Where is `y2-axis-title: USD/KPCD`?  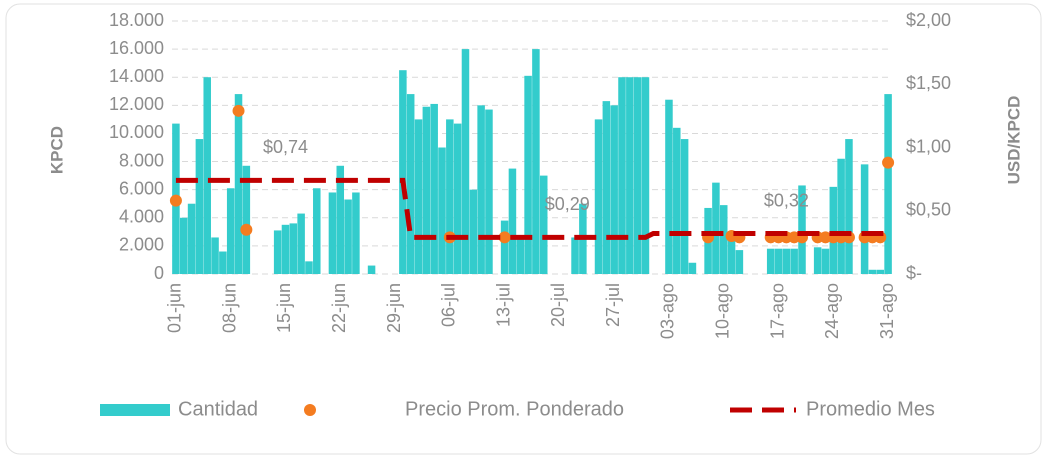
y2-axis-title: USD/KPCD is located at coordinates (1013, 140).